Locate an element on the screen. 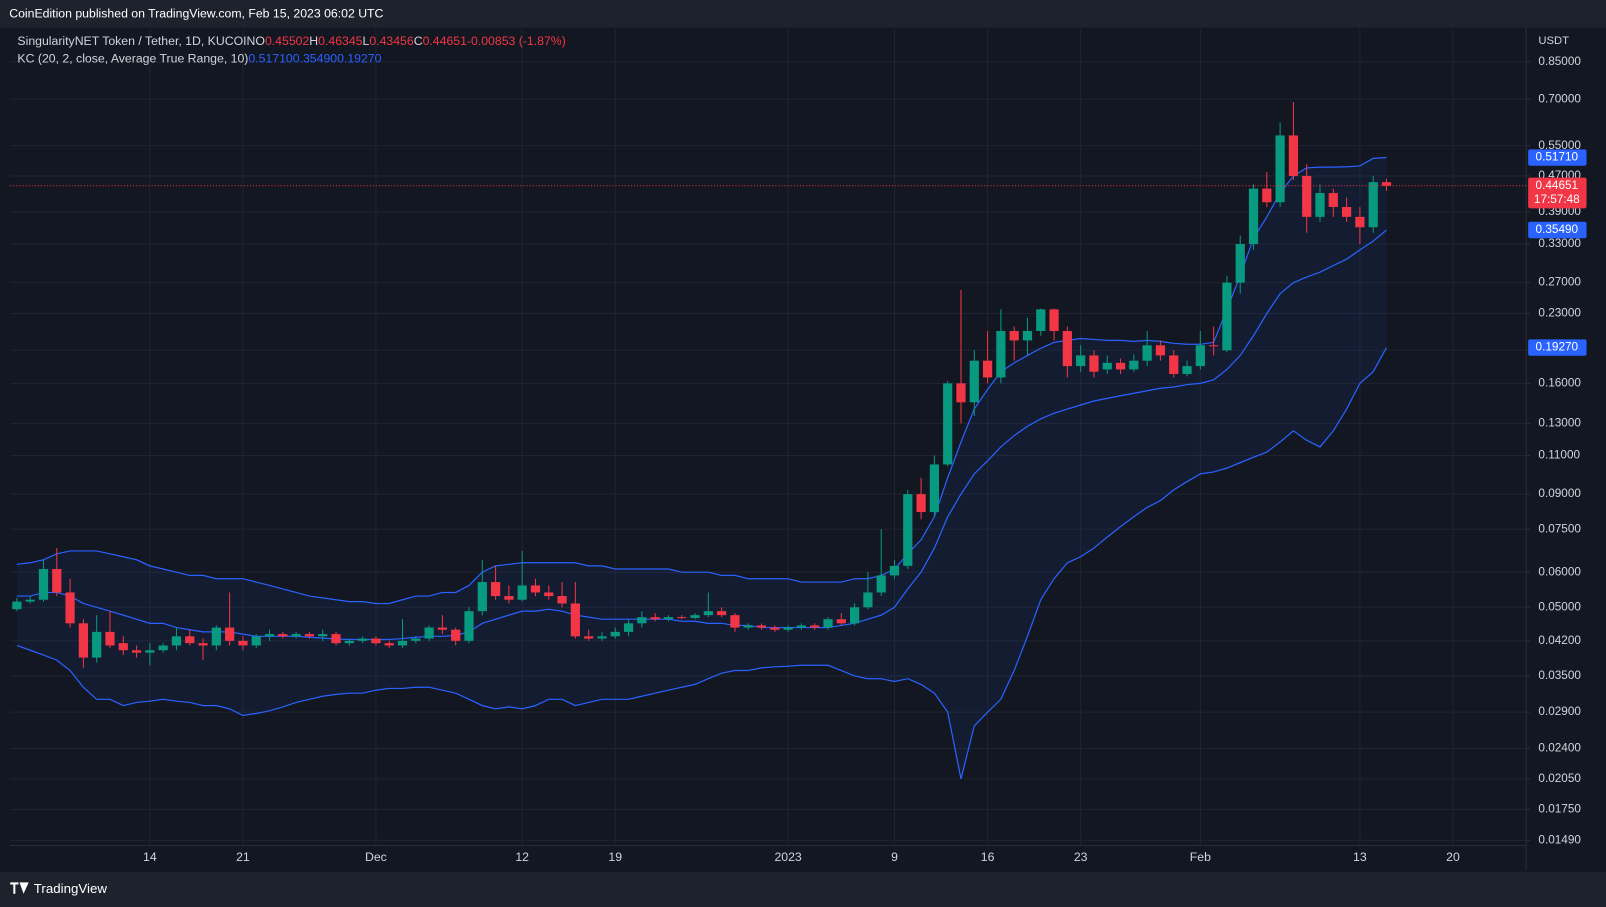 The height and width of the screenshot is (907, 1606). y-tick-label: 0.04200 is located at coordinates (1559, 640).